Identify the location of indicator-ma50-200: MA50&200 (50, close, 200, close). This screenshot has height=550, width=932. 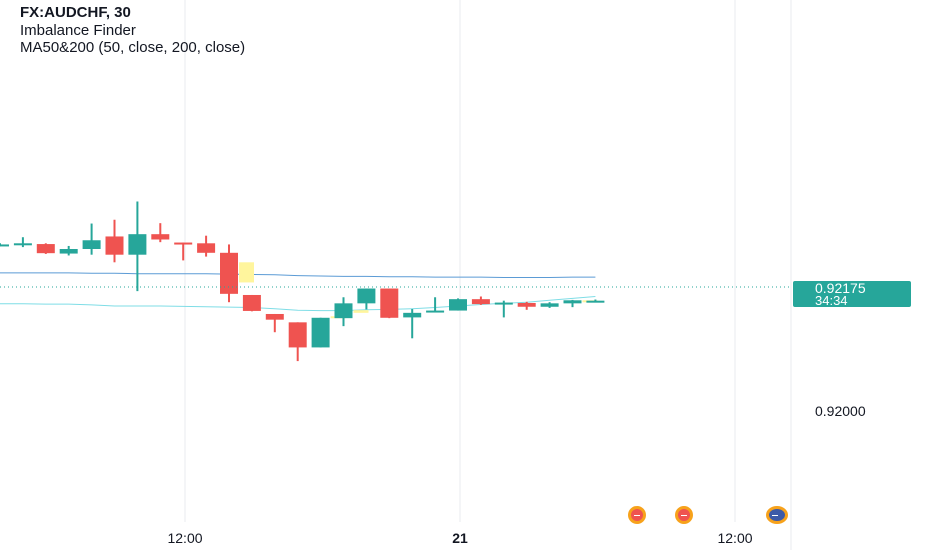
(133, 47).